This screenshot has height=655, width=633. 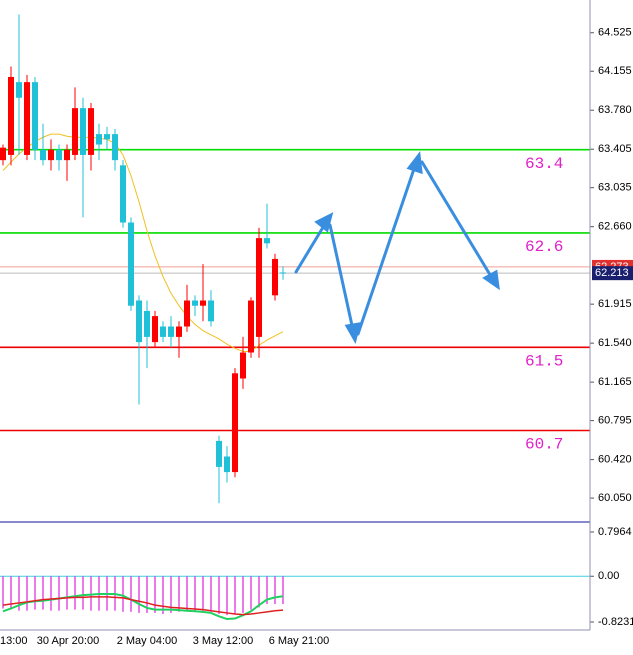 I want to click on ma-line, so click(x=143, y=242).